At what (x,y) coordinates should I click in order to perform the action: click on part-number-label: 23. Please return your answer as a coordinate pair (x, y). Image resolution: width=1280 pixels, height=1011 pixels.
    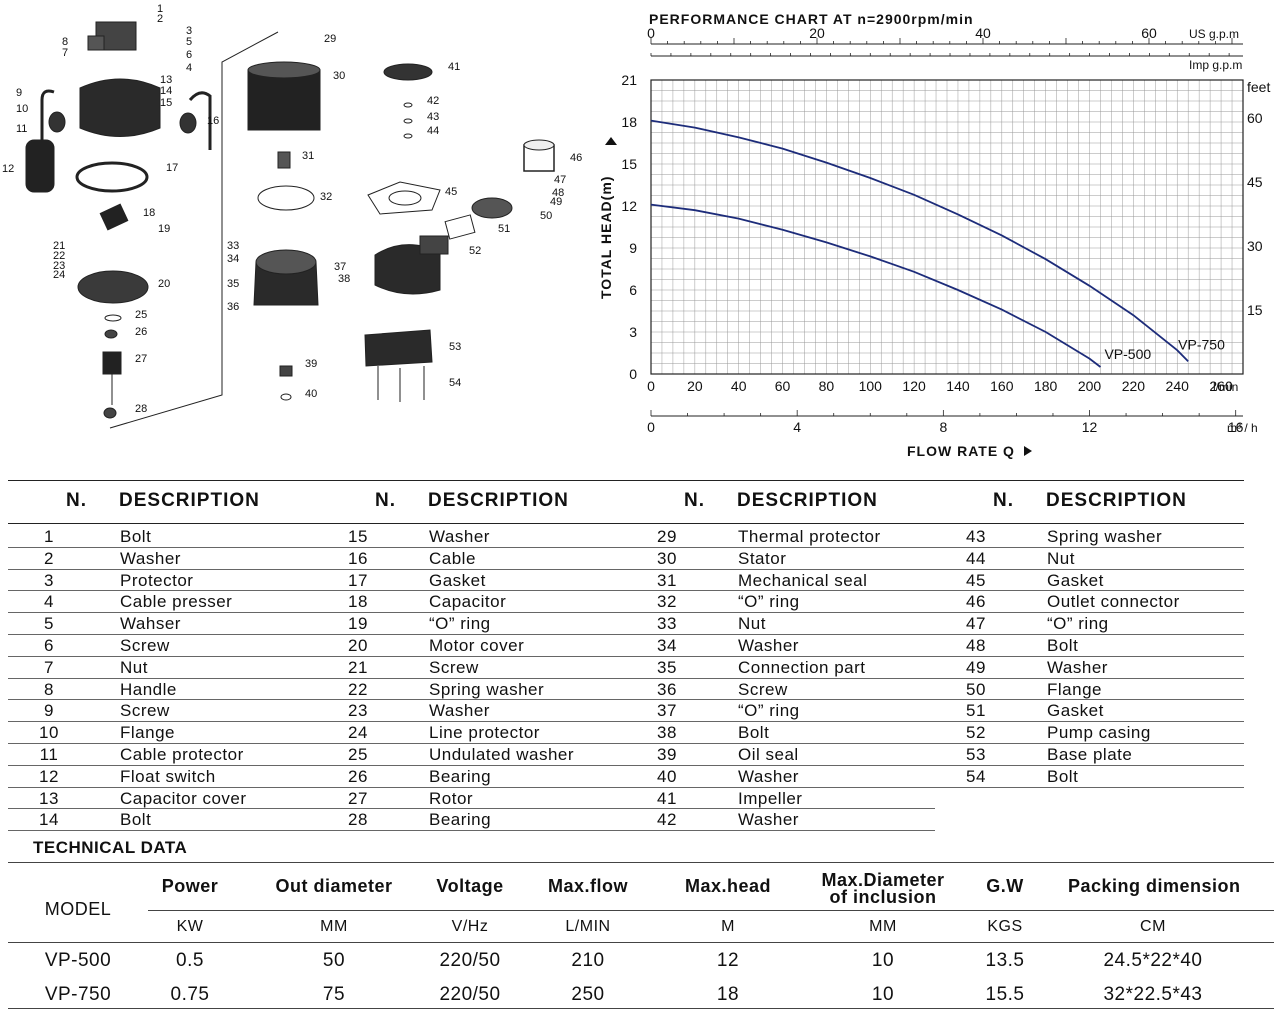
    Looking at the image, I should click on (59, 266).